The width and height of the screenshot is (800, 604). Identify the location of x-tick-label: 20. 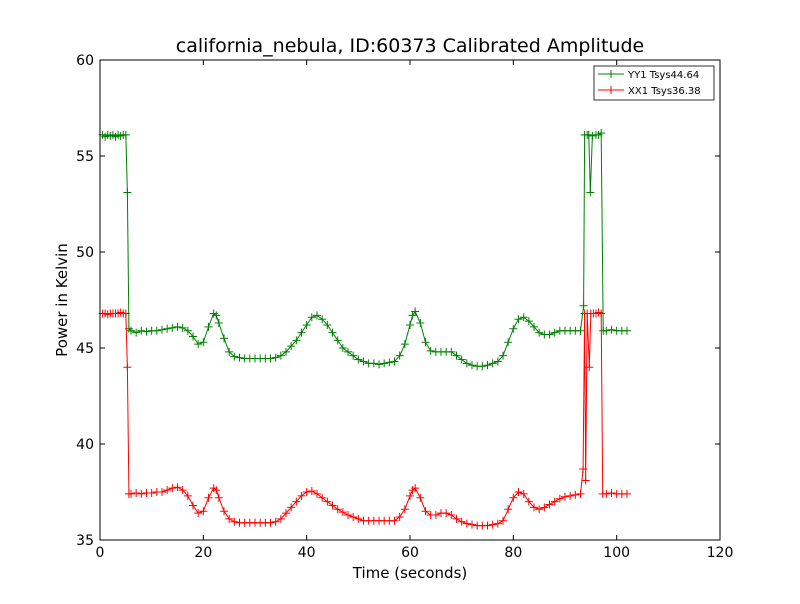
(203, 553).